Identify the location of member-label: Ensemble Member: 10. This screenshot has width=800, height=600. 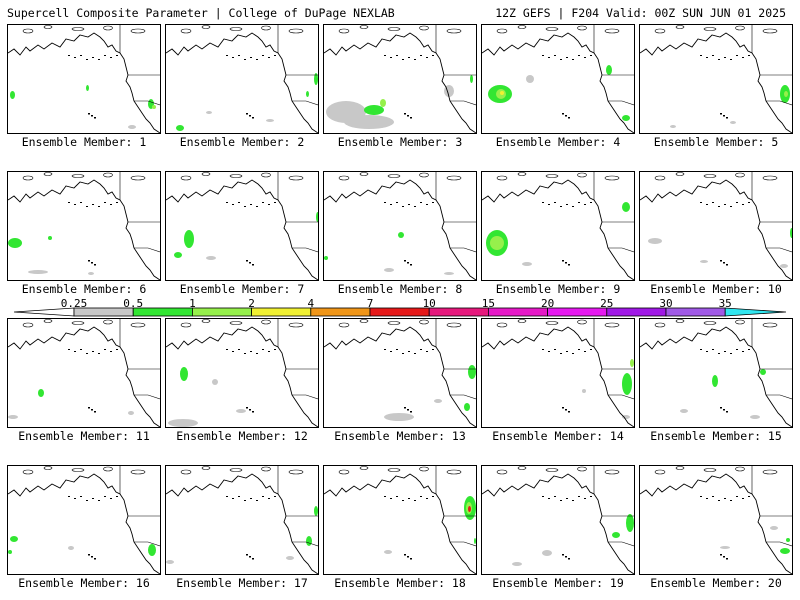
(716, 289).